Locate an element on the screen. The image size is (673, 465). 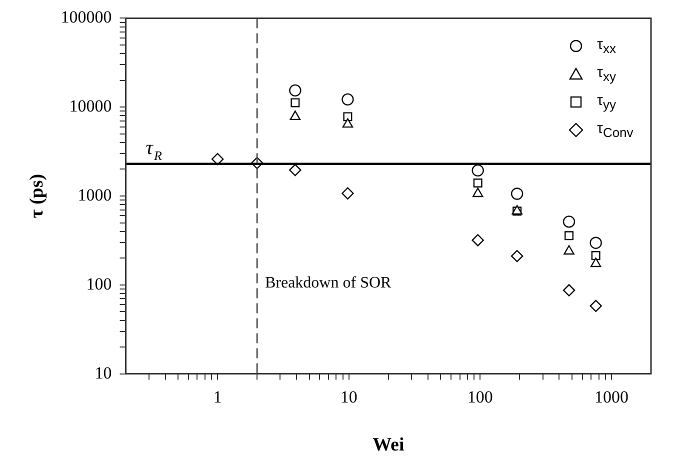
y-tick-label: 10 is located at coordinates (103, 372).